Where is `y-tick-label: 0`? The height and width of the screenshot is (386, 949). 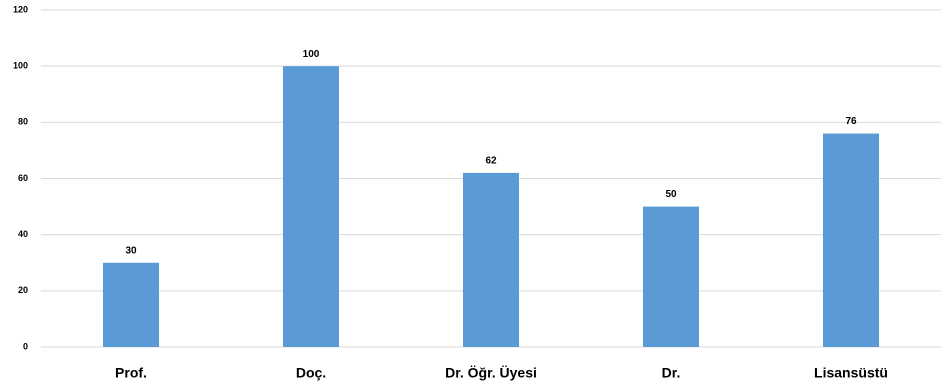
y-tick-label: 0 is located at coordinates (25, 346).